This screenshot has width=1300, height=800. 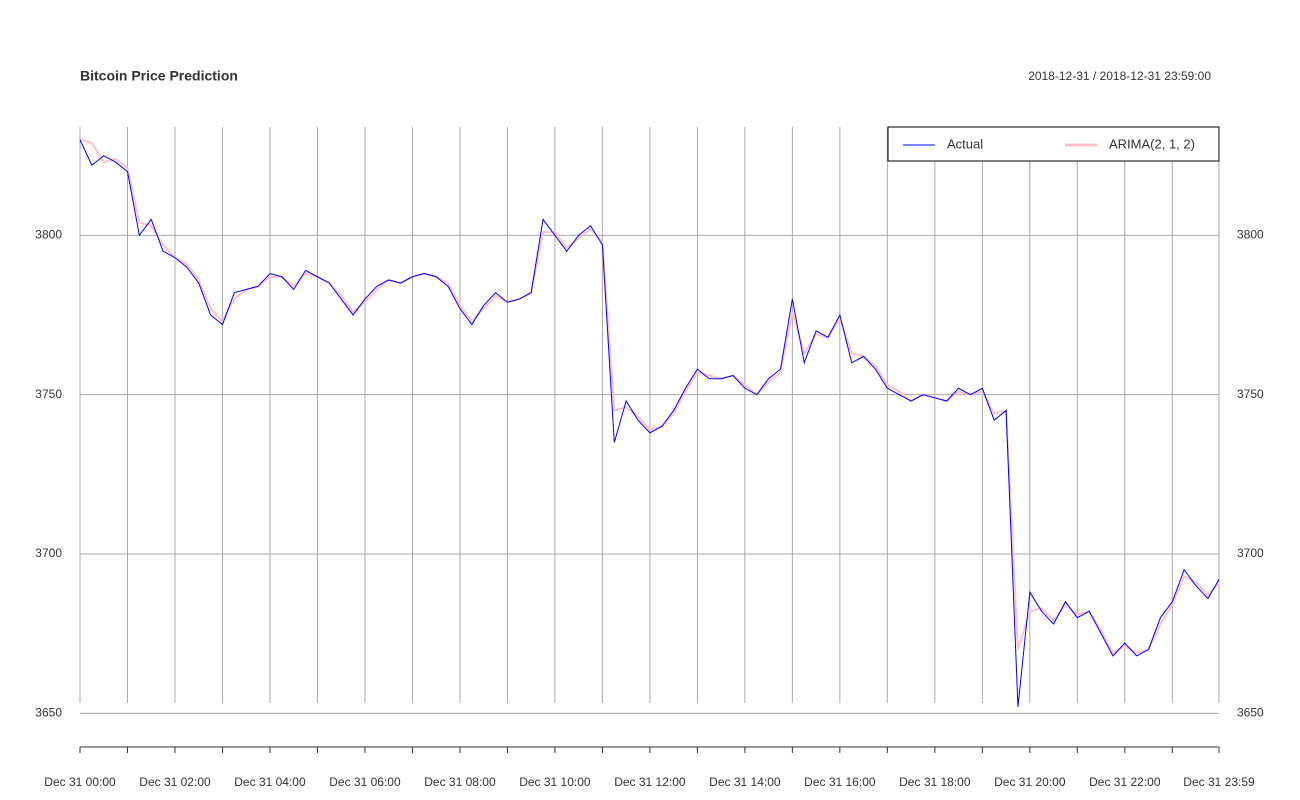 I want to click on x-tick-label: Dec 31 14:00, so click(x=745, y=782).